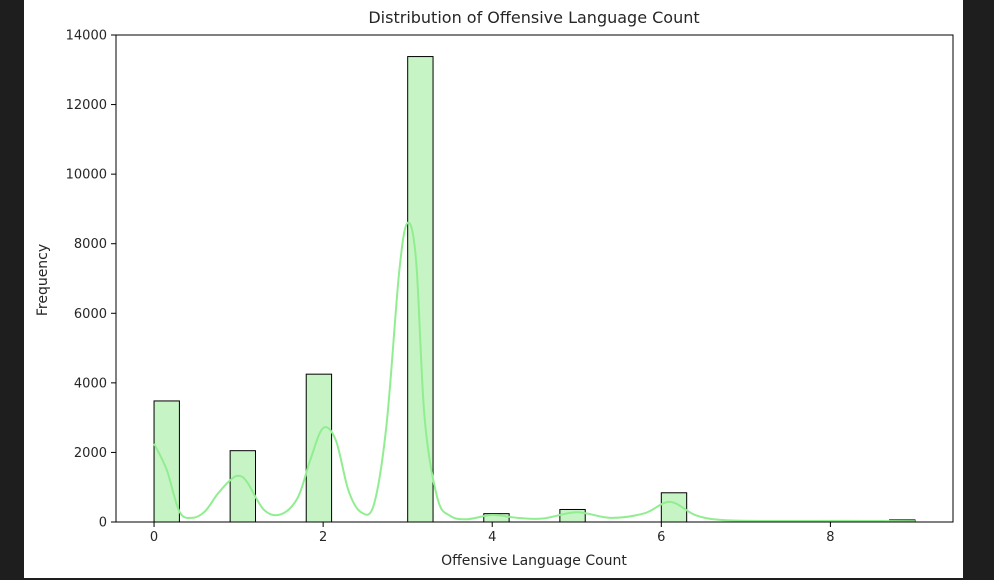  I want to click on x-tick-label-2: 2, so click(323, 537).